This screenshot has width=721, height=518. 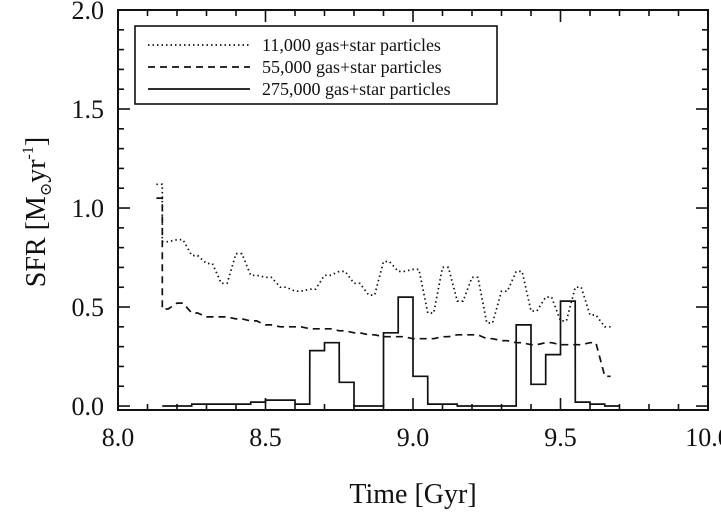 What do you see at coordinates (265, 437) in the screenshot?
I see `x-tick-label: 8.5` at bounding box center [265, 437].